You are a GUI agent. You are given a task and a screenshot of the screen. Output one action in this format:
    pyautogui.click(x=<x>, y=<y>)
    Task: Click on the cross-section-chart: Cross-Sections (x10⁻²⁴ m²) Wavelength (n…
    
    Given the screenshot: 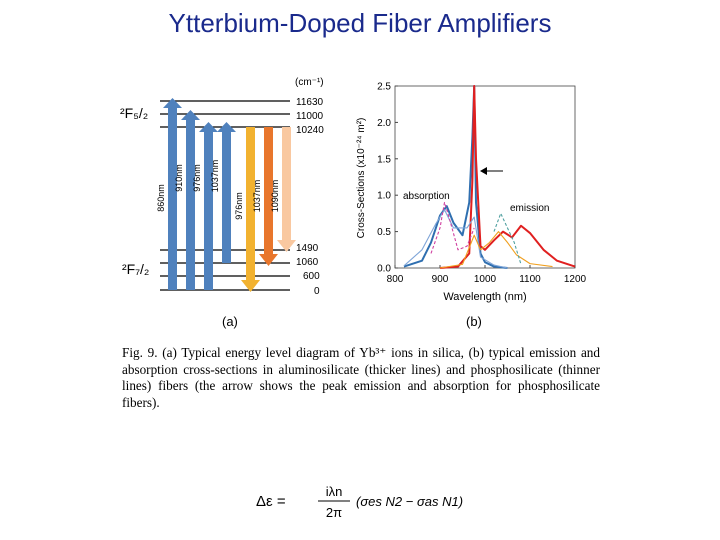 What is the action you would take?
    pyautogui.click(x=471, y=206)
    